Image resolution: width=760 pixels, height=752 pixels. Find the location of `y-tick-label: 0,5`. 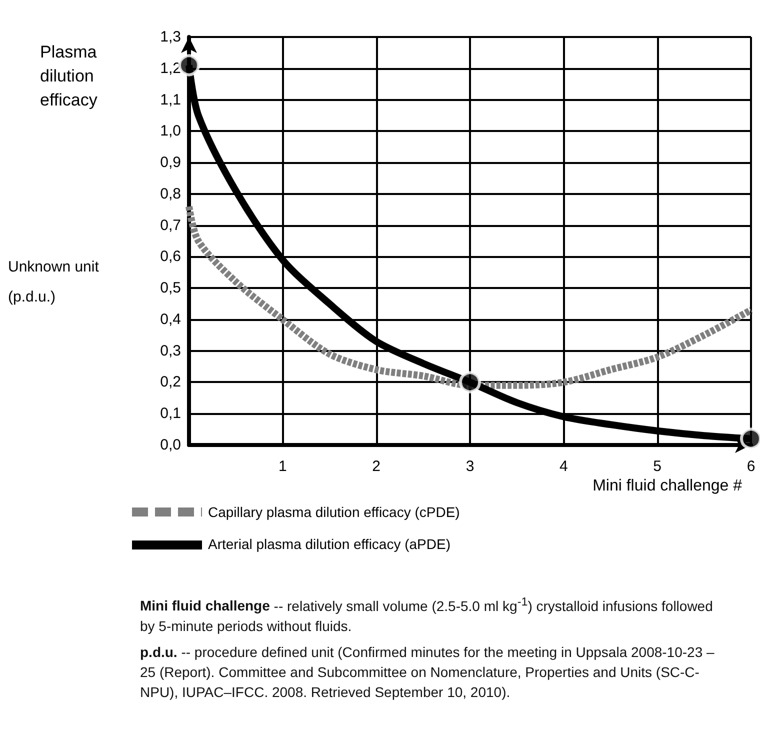

y-tick-label: 0,5 is located at coordinates (170, 288).